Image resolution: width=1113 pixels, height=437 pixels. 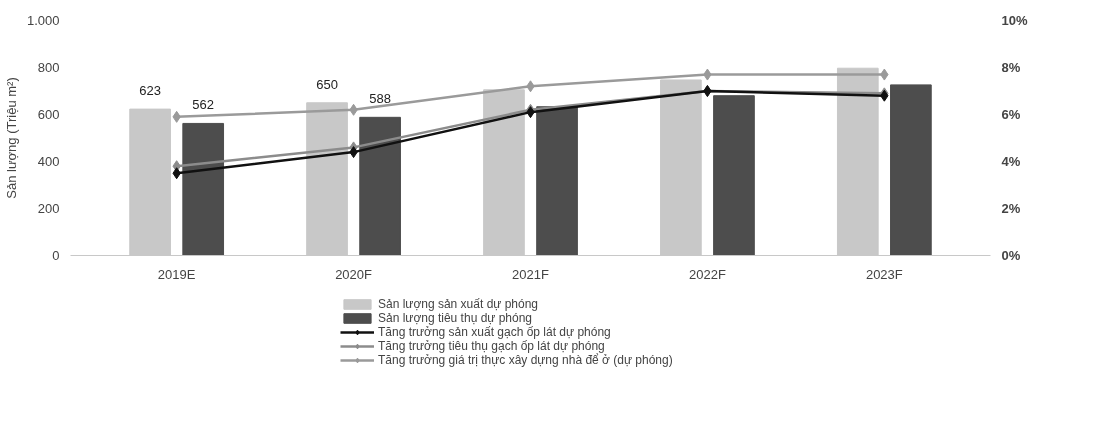 What do you see at coordinates (380, 99) in the screenshot?
I see `data-label: 588` at bounding box center [380, 99].